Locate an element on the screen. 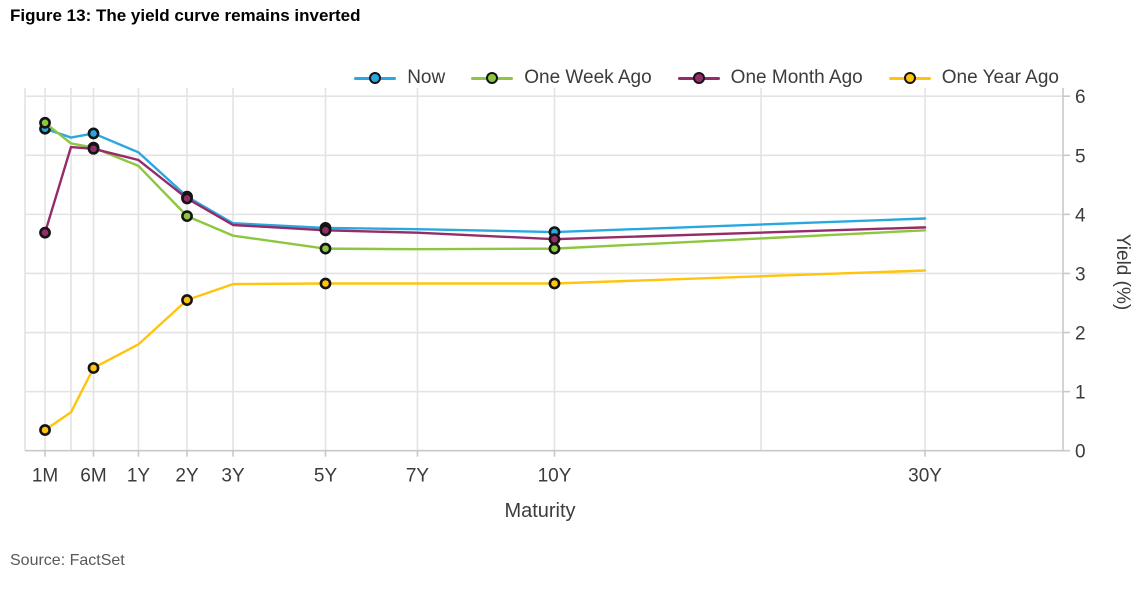 This screenshot has height=590, width=1141. y-tick-label: 4 is located at coordinates (1080, 215).